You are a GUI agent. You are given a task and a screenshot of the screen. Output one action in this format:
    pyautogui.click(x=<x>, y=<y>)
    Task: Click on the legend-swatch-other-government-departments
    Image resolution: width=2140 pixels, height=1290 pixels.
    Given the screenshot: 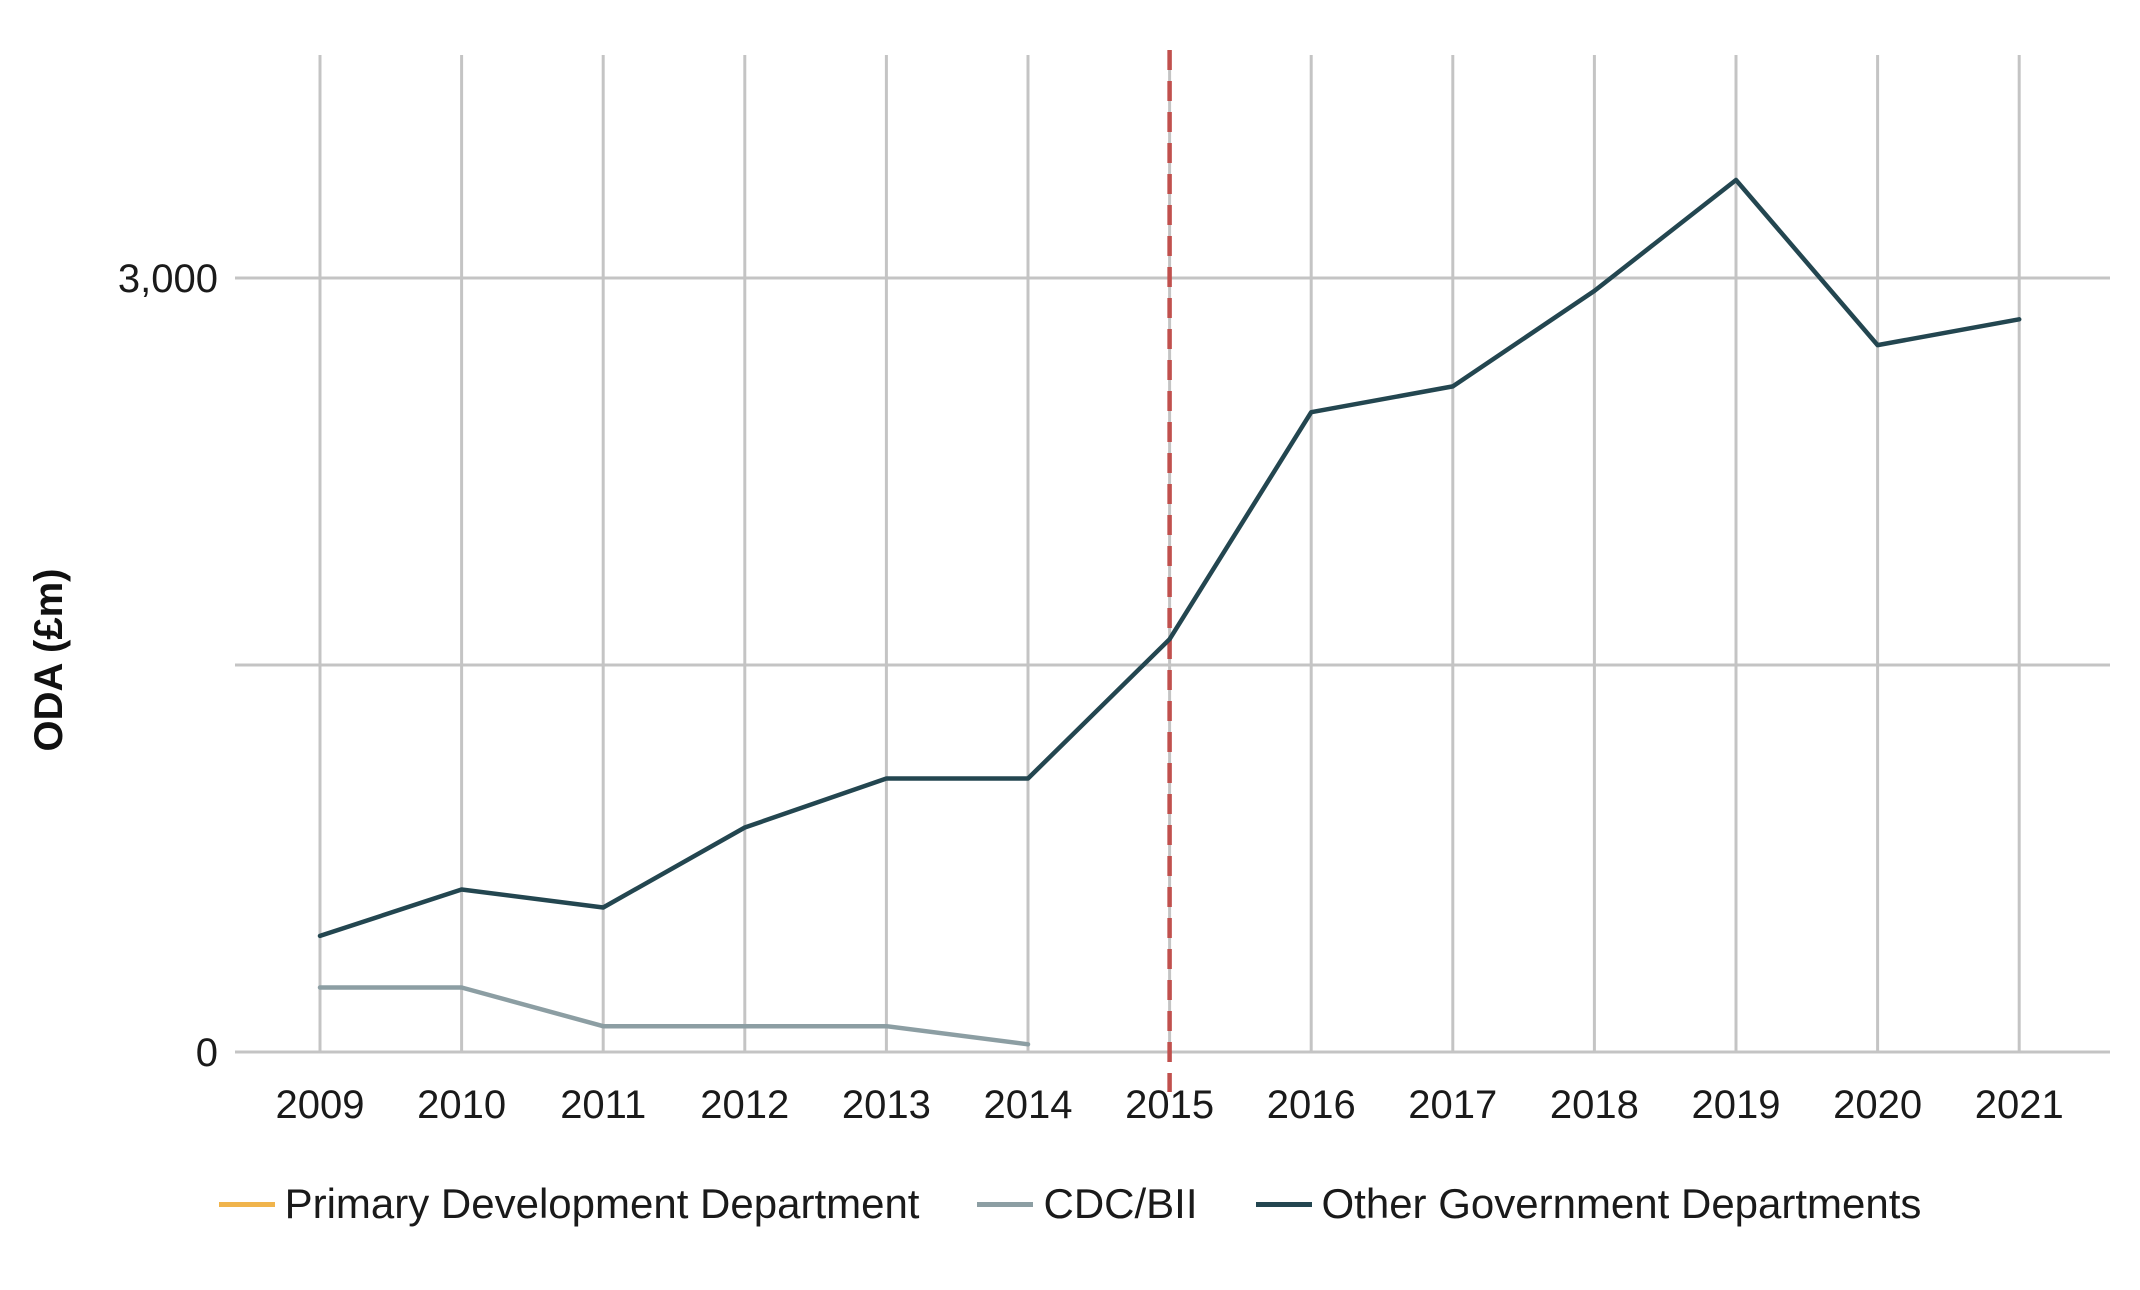 What is the action you would take?
    pyautogui.click(x=1283, y=1204)
    